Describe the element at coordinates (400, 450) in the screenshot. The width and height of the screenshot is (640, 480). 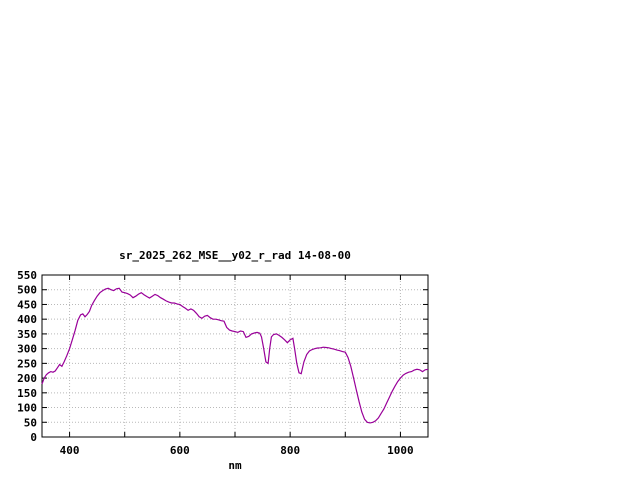
I see `x-axis-tick-label: 1000` at that location.